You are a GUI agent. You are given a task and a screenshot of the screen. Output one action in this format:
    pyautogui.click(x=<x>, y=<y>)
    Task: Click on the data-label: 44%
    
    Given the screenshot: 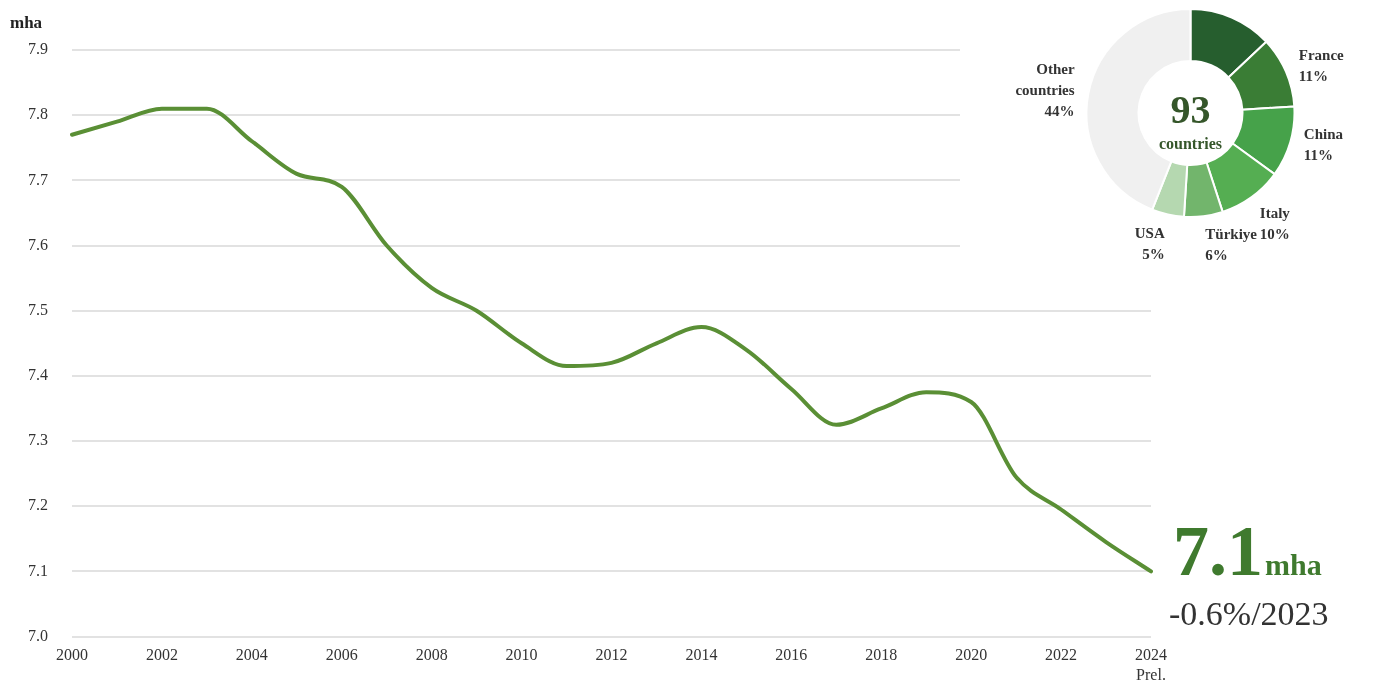 What is the action you would take?
    pyautogui.click(x=1059, y=110)
    